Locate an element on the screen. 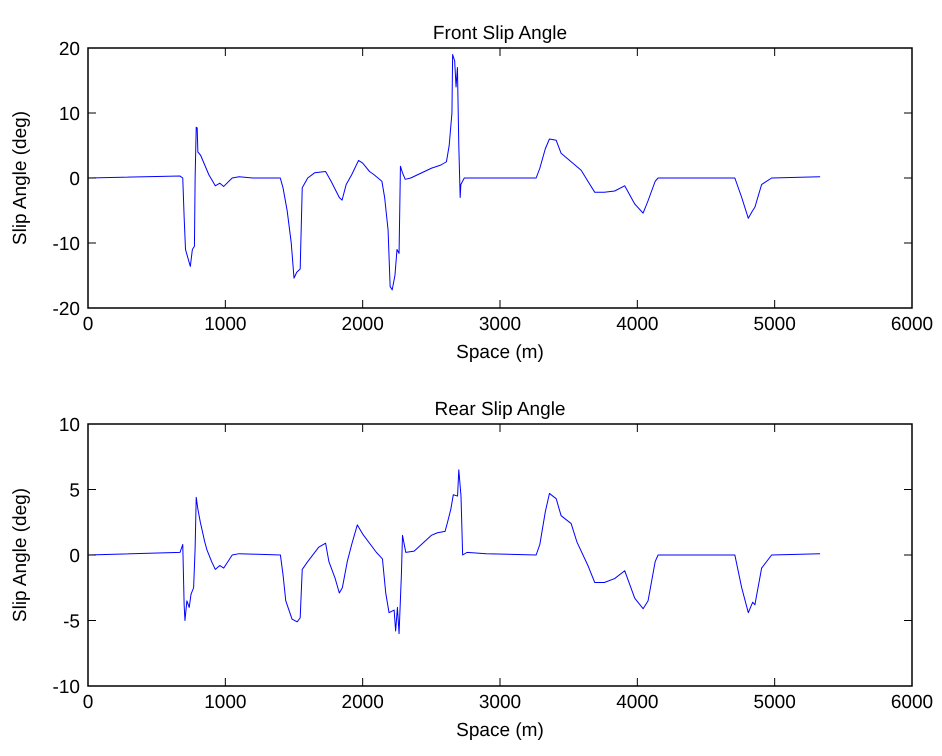  chart-title: Rear Slip Angle is located at coordinates (500, 409).